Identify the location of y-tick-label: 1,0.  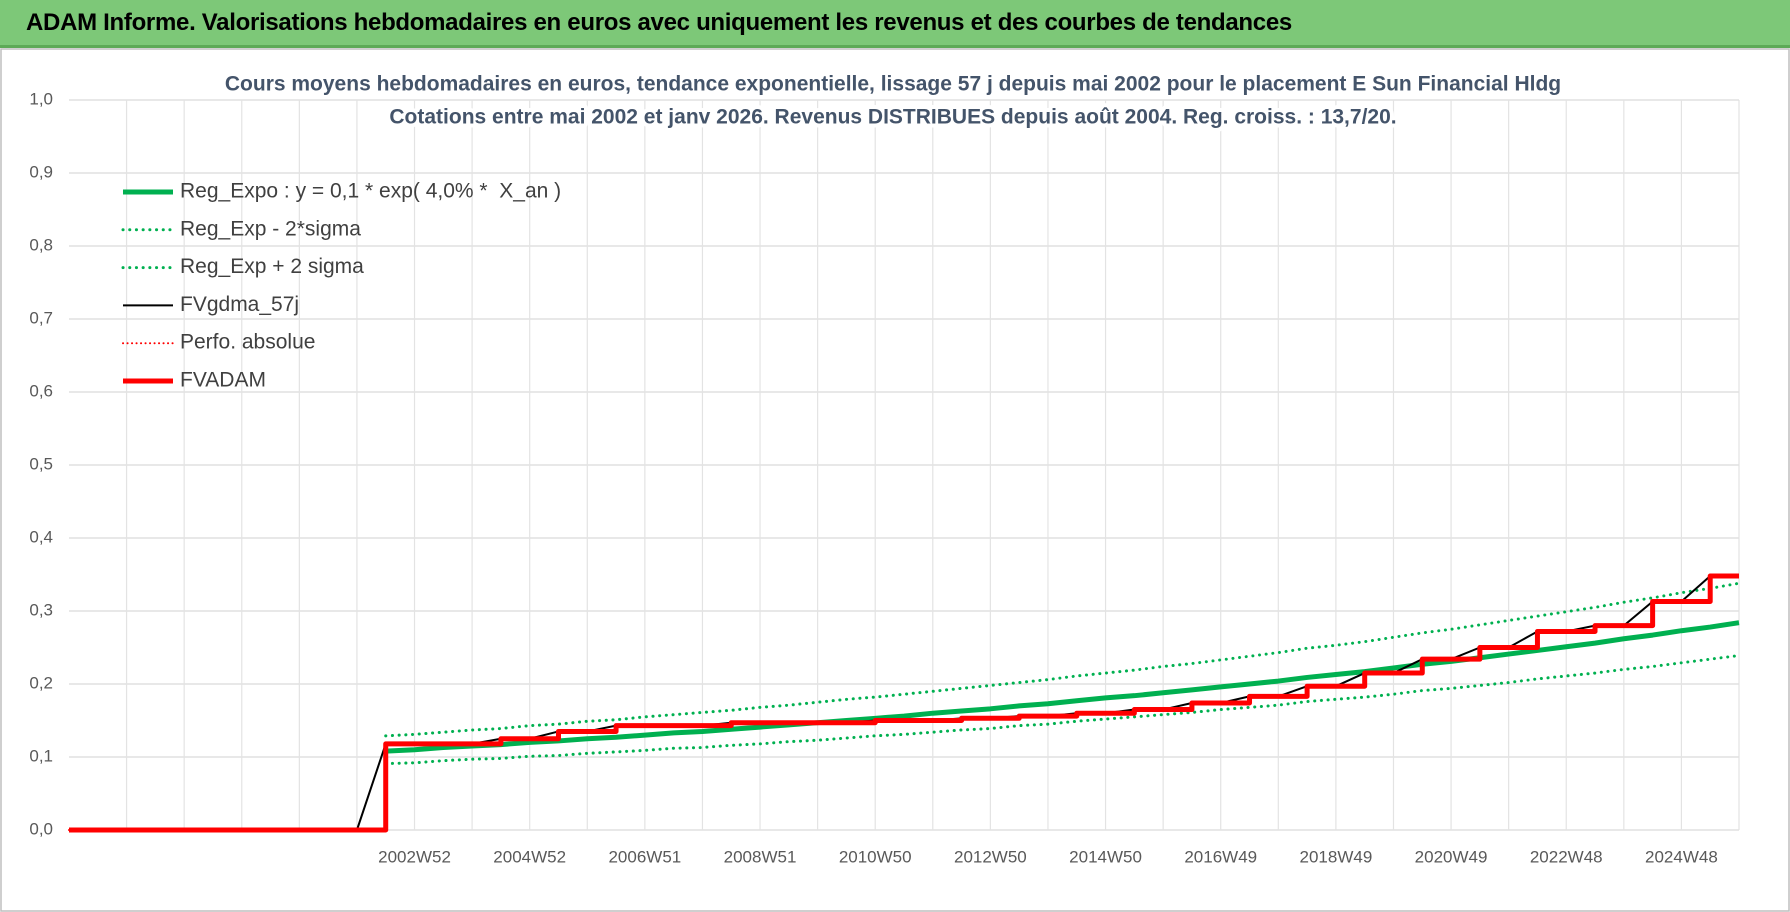
(41, 98).